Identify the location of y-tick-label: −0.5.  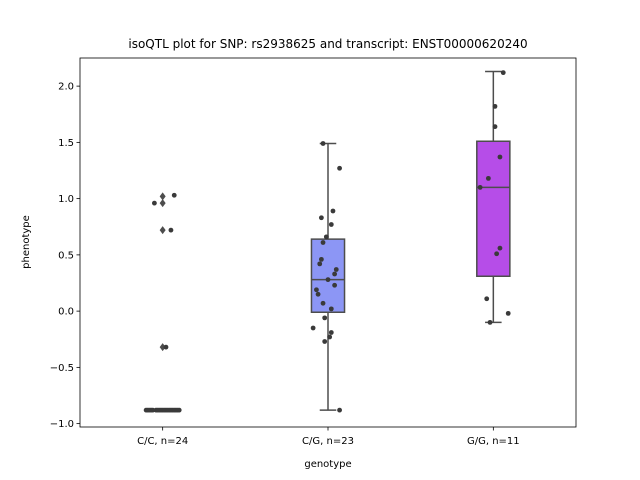
(62, 368).